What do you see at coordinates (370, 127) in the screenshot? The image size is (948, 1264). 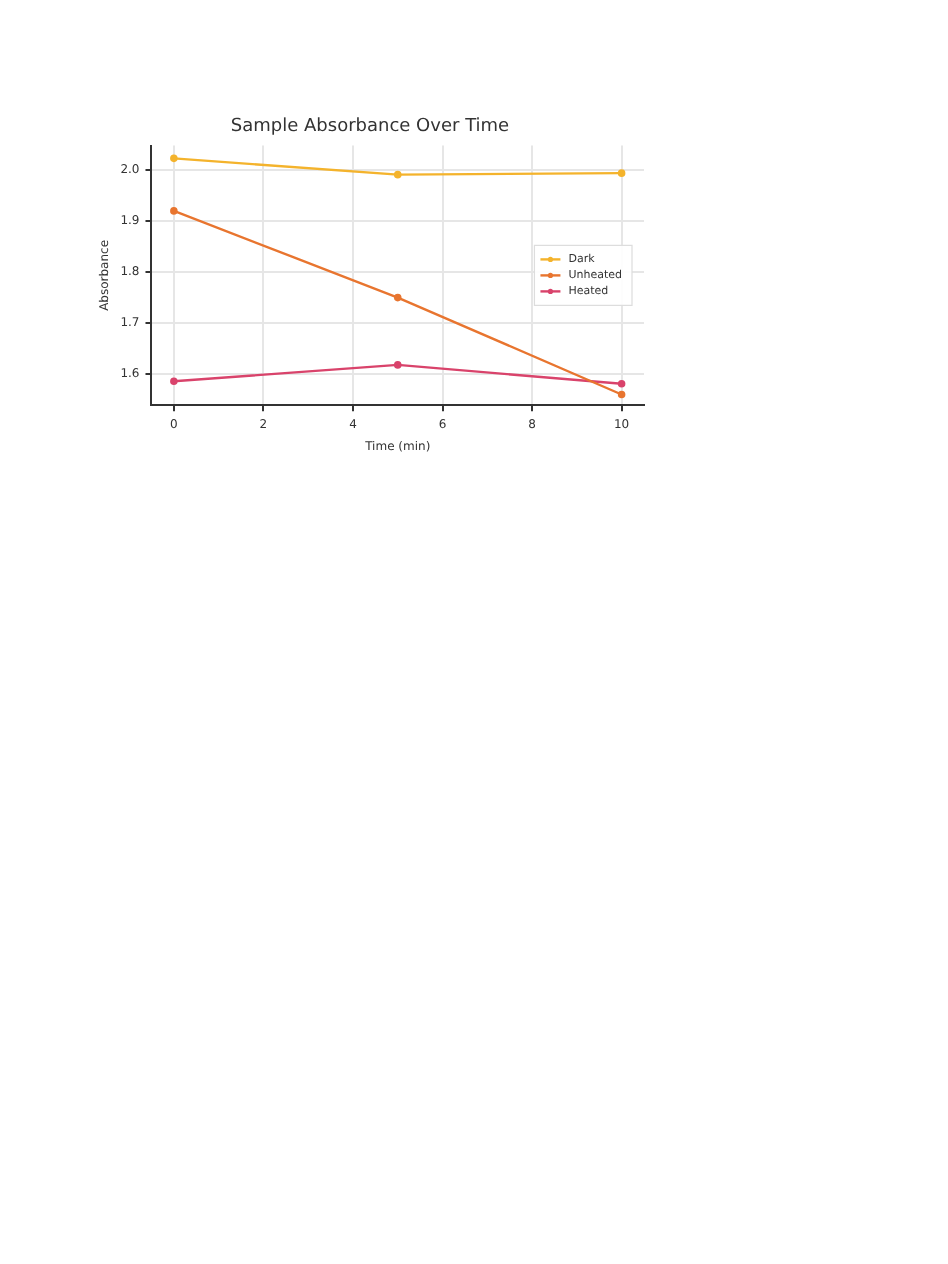 I see `chart-title: Sample Absorbance Over Time` at bounding box center [370, 127].